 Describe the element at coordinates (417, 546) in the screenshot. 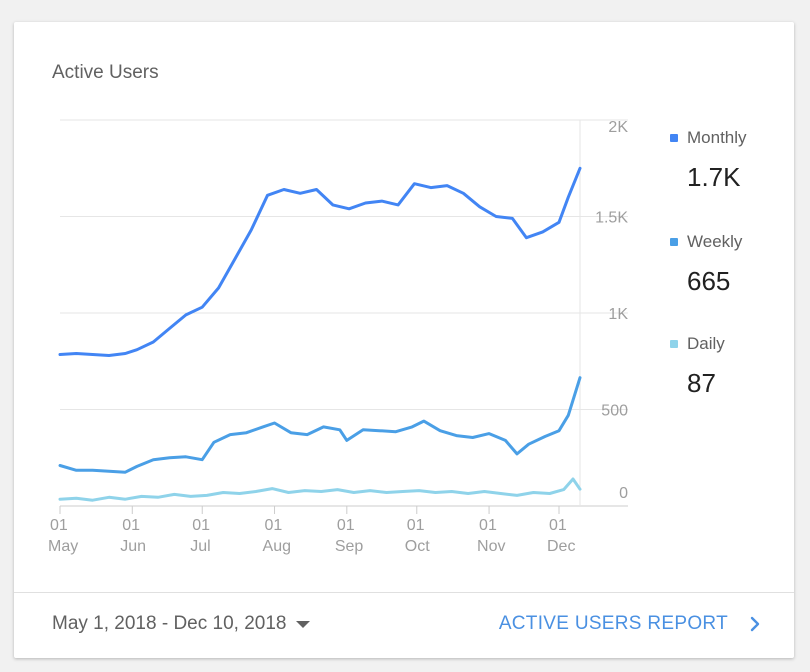

I see `x-tick-month-label: Oct` at that location.